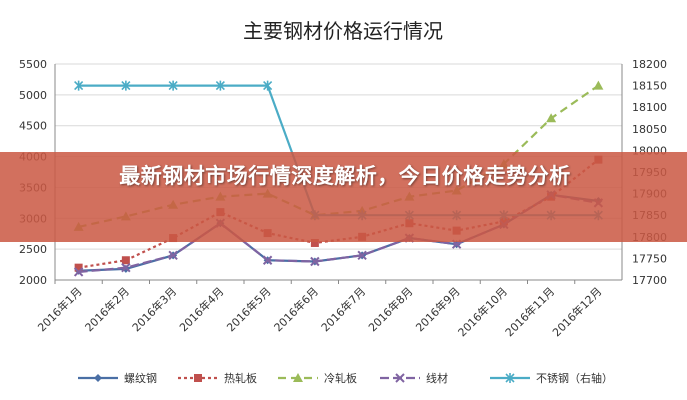 This screenshot has height=400, width=687. What do you see at coordinates (649, 258) in the screenshot?
I see `y-right-tick-label: 17750` at bounding box center [649, 258].